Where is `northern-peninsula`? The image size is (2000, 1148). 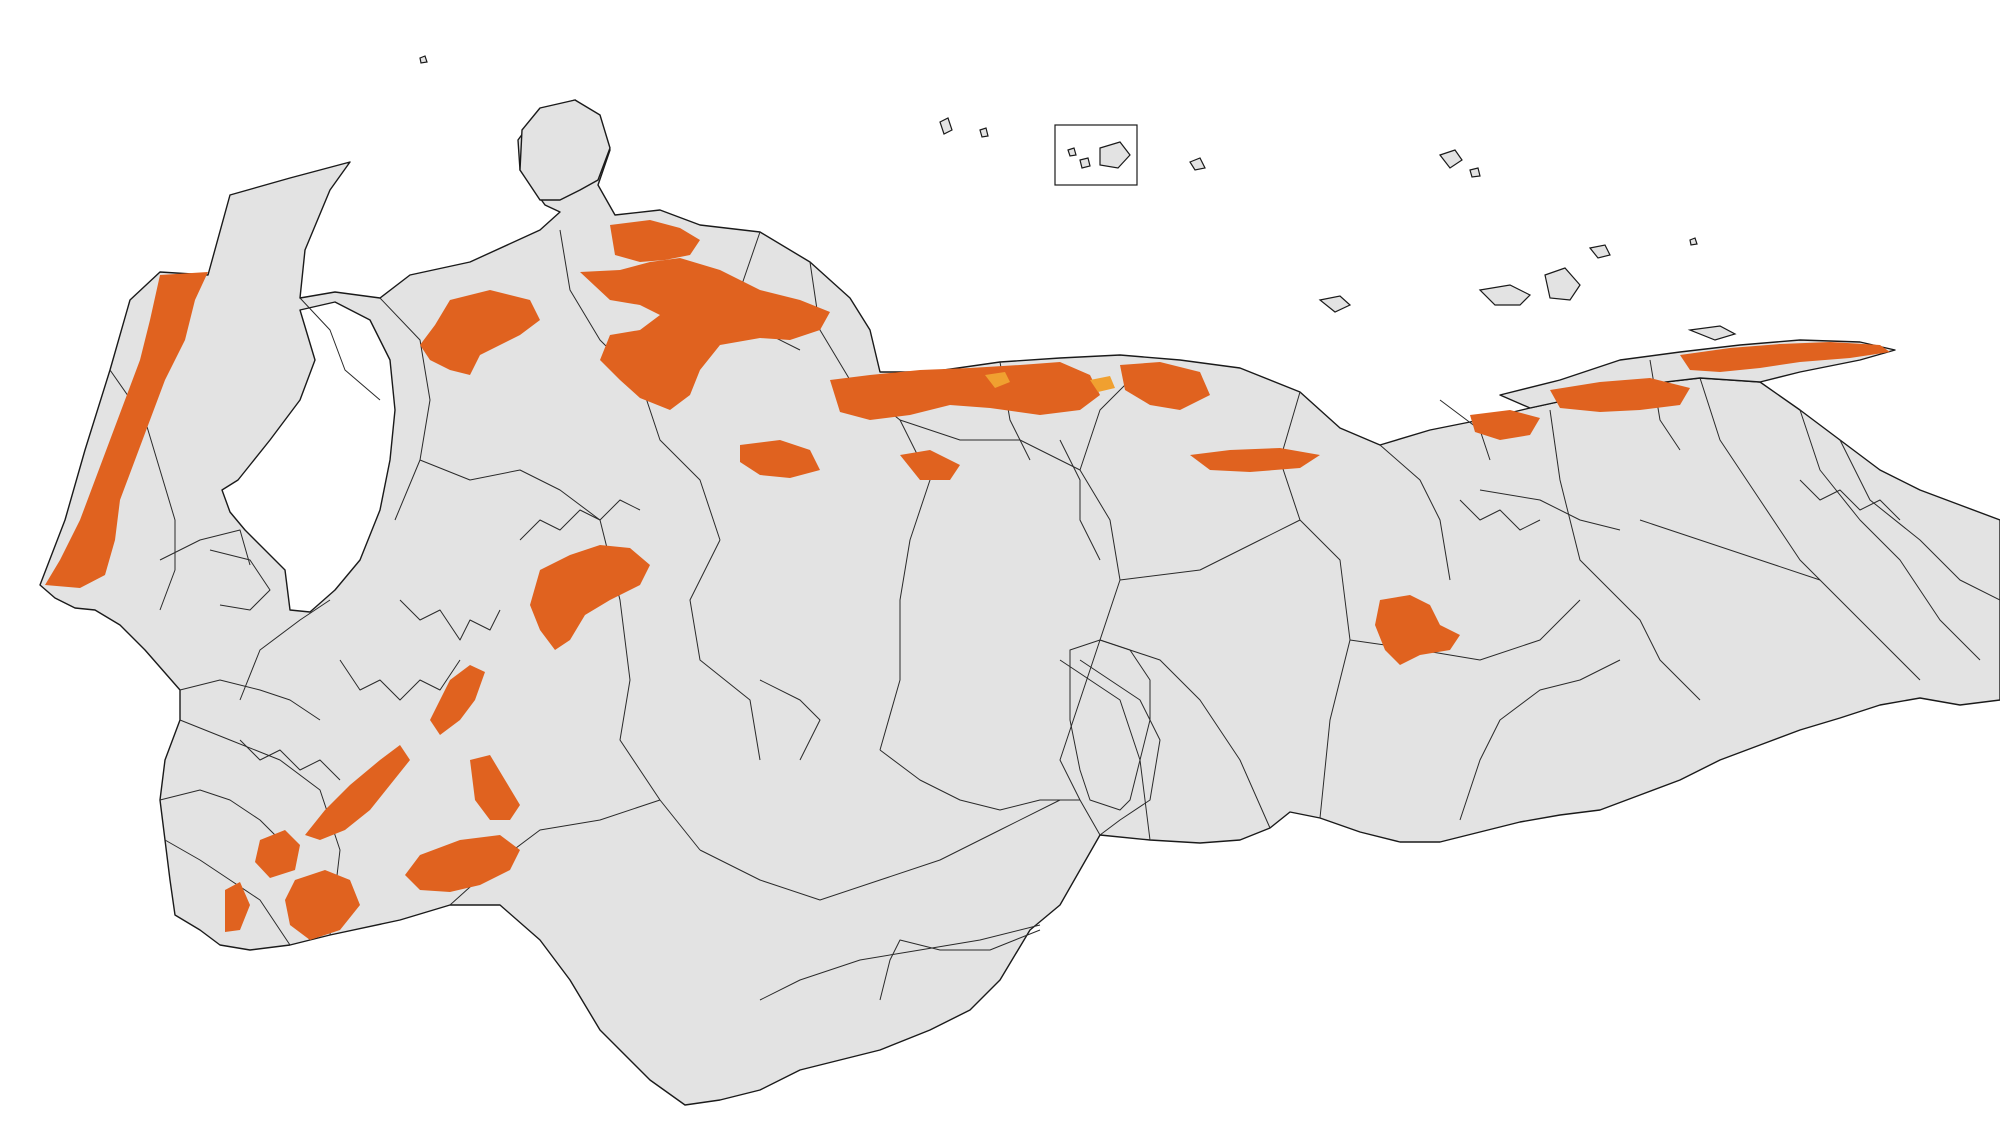
northern-peninsula is located at coordinates (565, 150).